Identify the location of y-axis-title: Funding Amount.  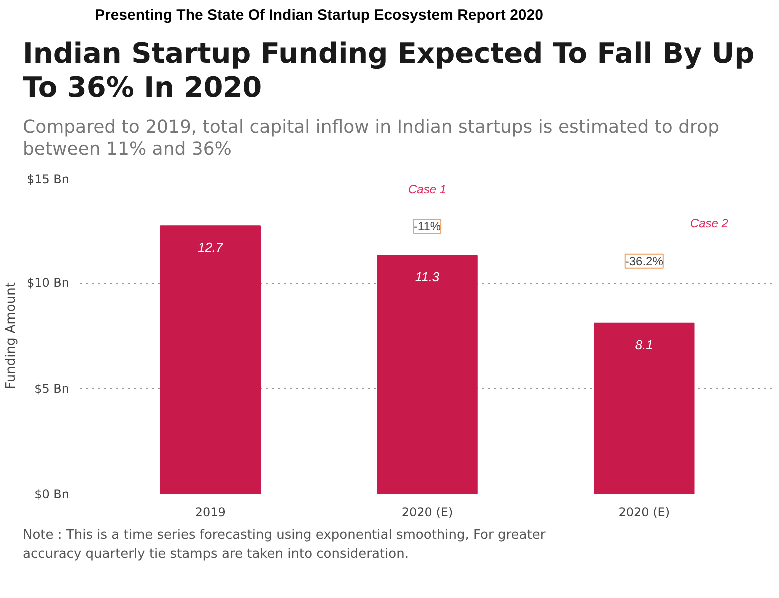
(11, 336).